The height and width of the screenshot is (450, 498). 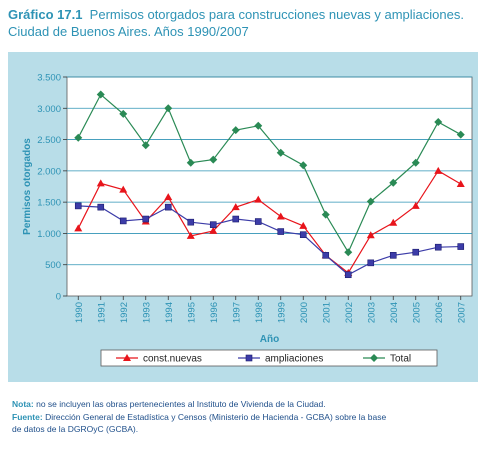 What do you see at coordinates (27, 416) in the screenshot?
I see `fuente-label: Fuente:` at bounding box center [27, 416].